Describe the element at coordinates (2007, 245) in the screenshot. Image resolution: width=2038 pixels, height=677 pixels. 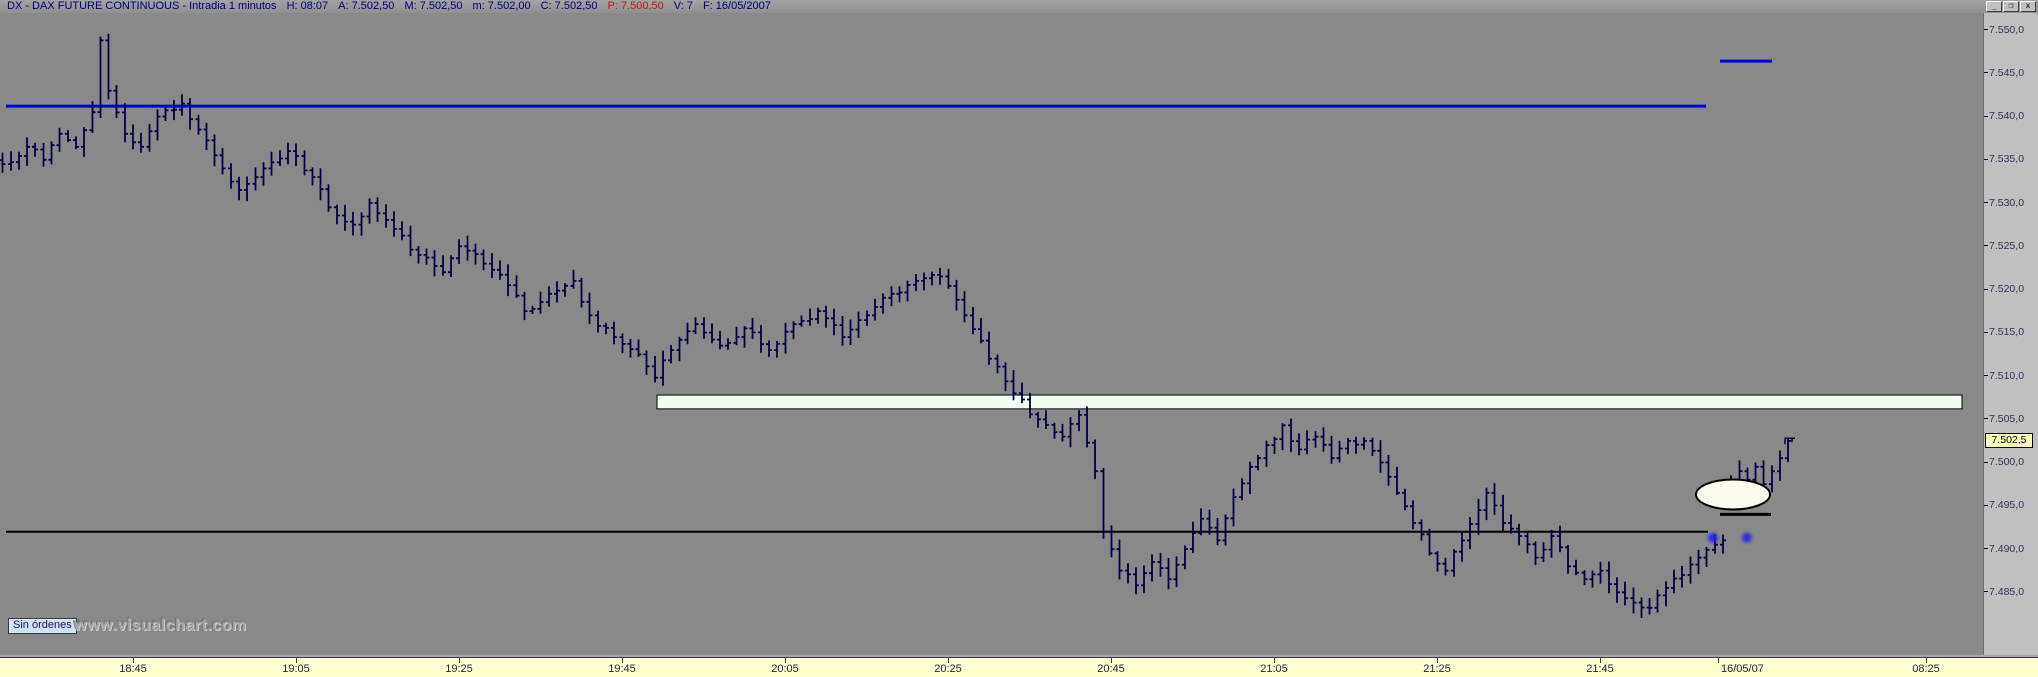
I see `price-tick-text: 7.525,0` at that location.